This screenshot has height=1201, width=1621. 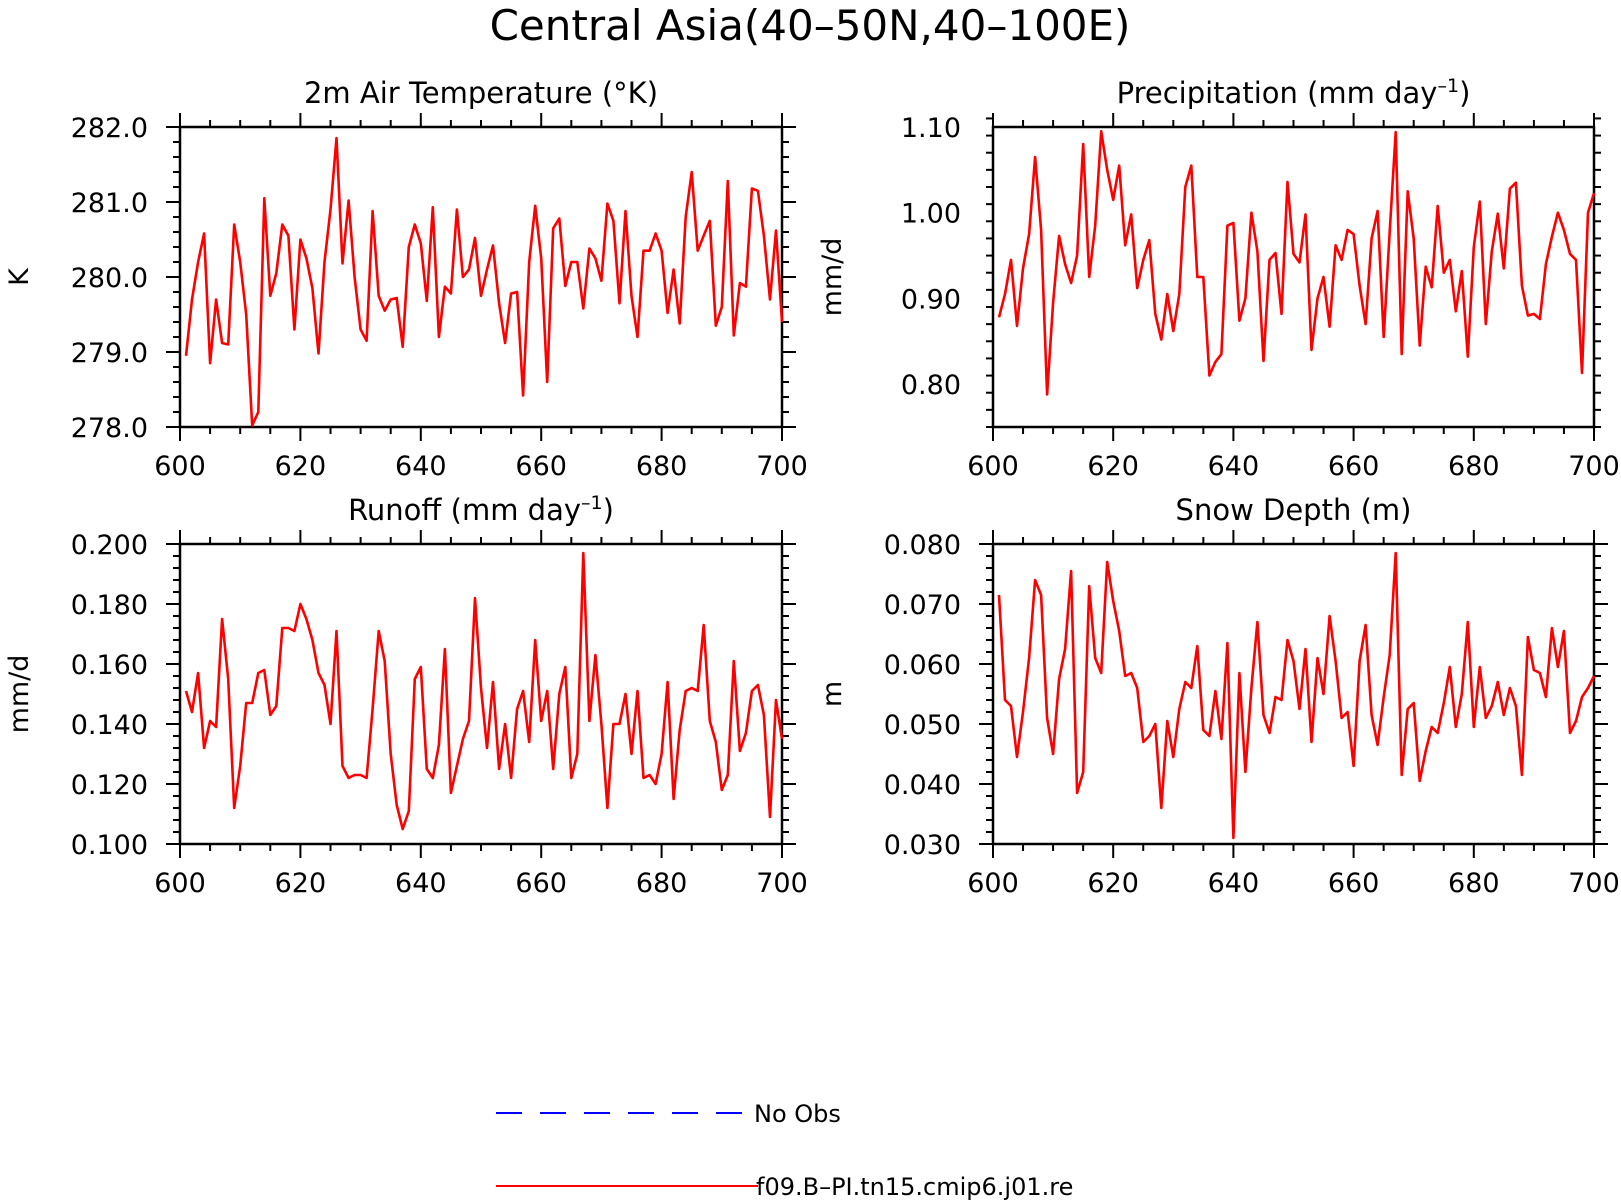 What do you see at coordinates (109, 203) in the screenshot?
I see `y-tick-label: 281.0` at bounding box center [109, 203].